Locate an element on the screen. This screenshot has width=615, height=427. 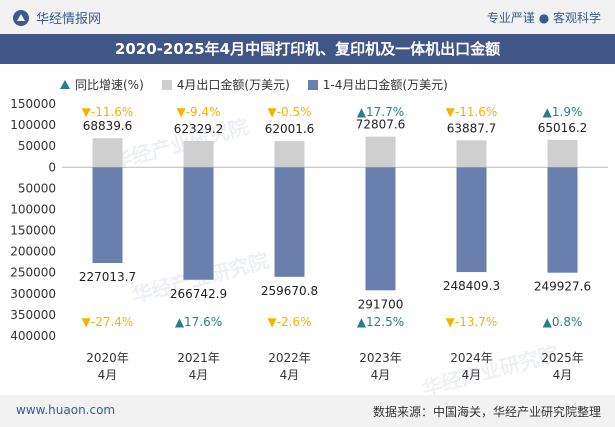
data-label-cumulative: 248409.3 is located at coordinates (471, 286).